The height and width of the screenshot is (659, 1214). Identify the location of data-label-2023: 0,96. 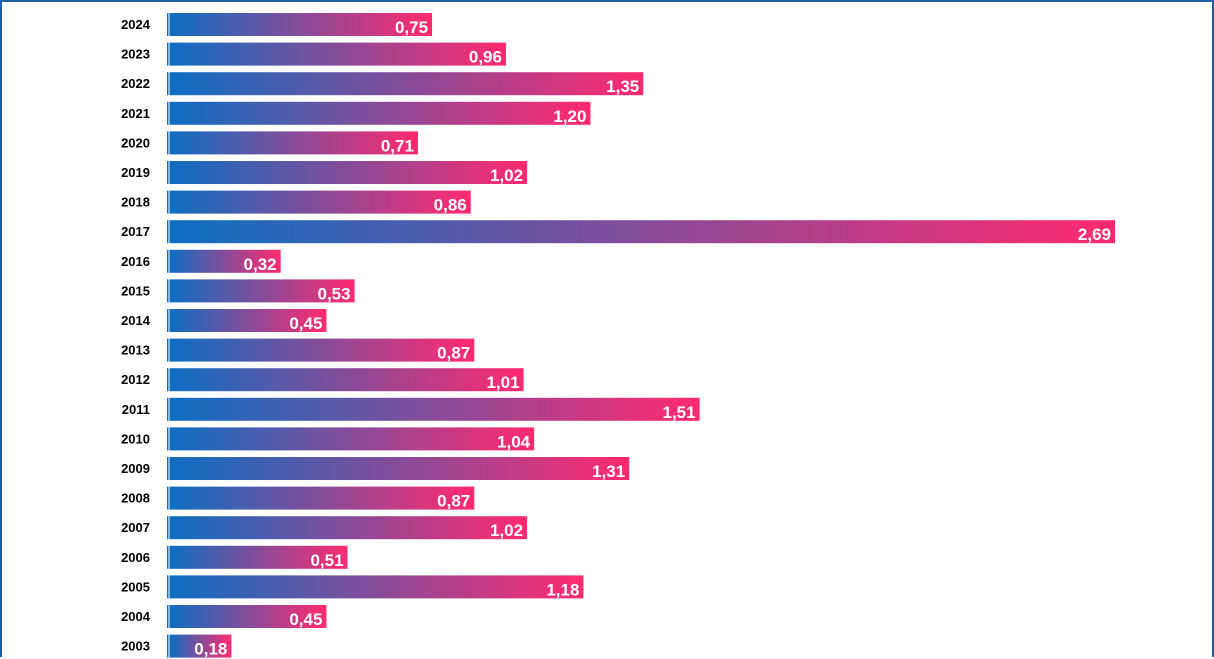
(485, 57).